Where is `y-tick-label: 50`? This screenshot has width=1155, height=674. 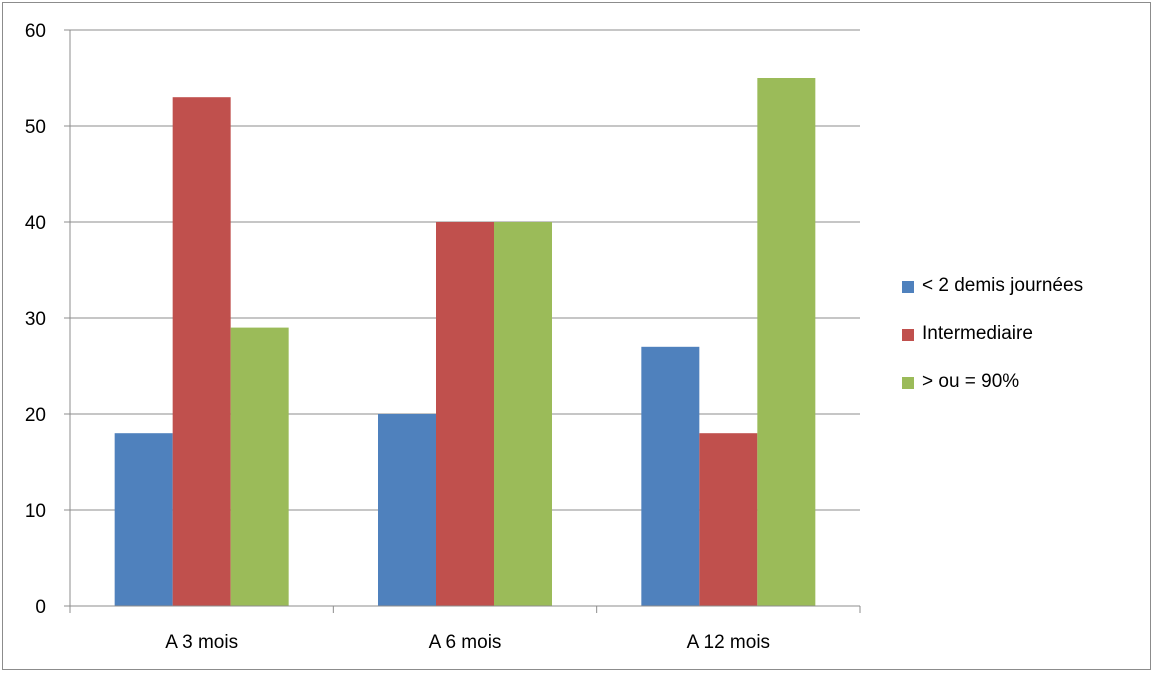 y-tick-label: 50 is located at coordinates (35, 127).